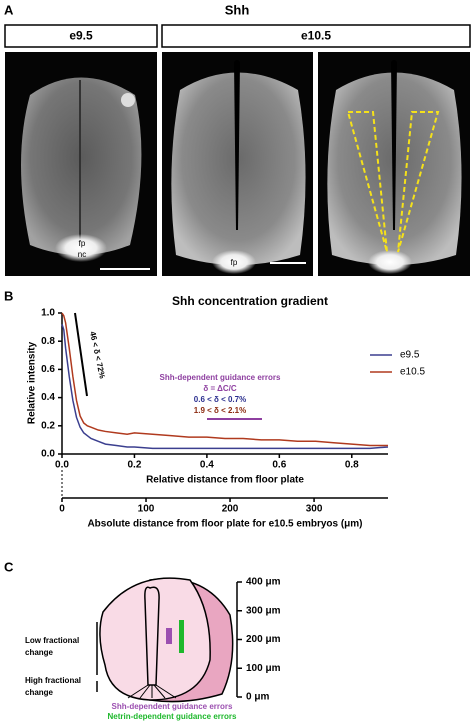 This screenshot has width=474, height=723. What do you see at coordinates (9, 9) in the screenshot?
I see `panel-letter: A` at bounding box center [9, 9].